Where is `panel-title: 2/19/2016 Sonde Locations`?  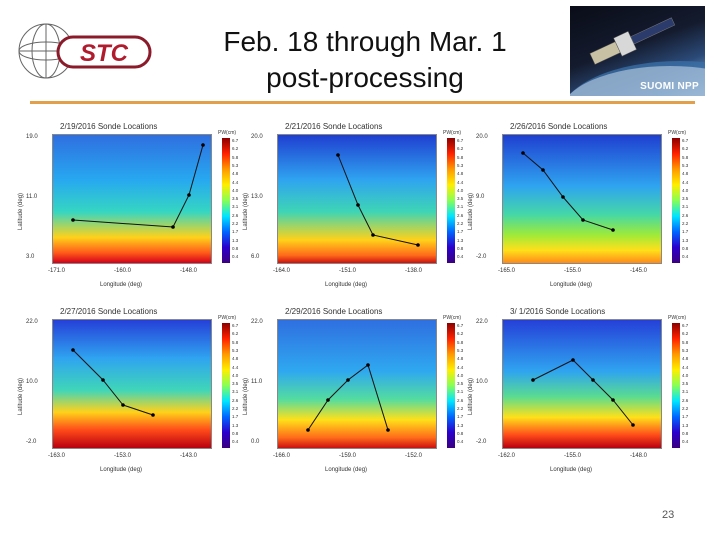 panel-title: 2/19/2016 Sonde Locations is located at coordinates (109, 126).